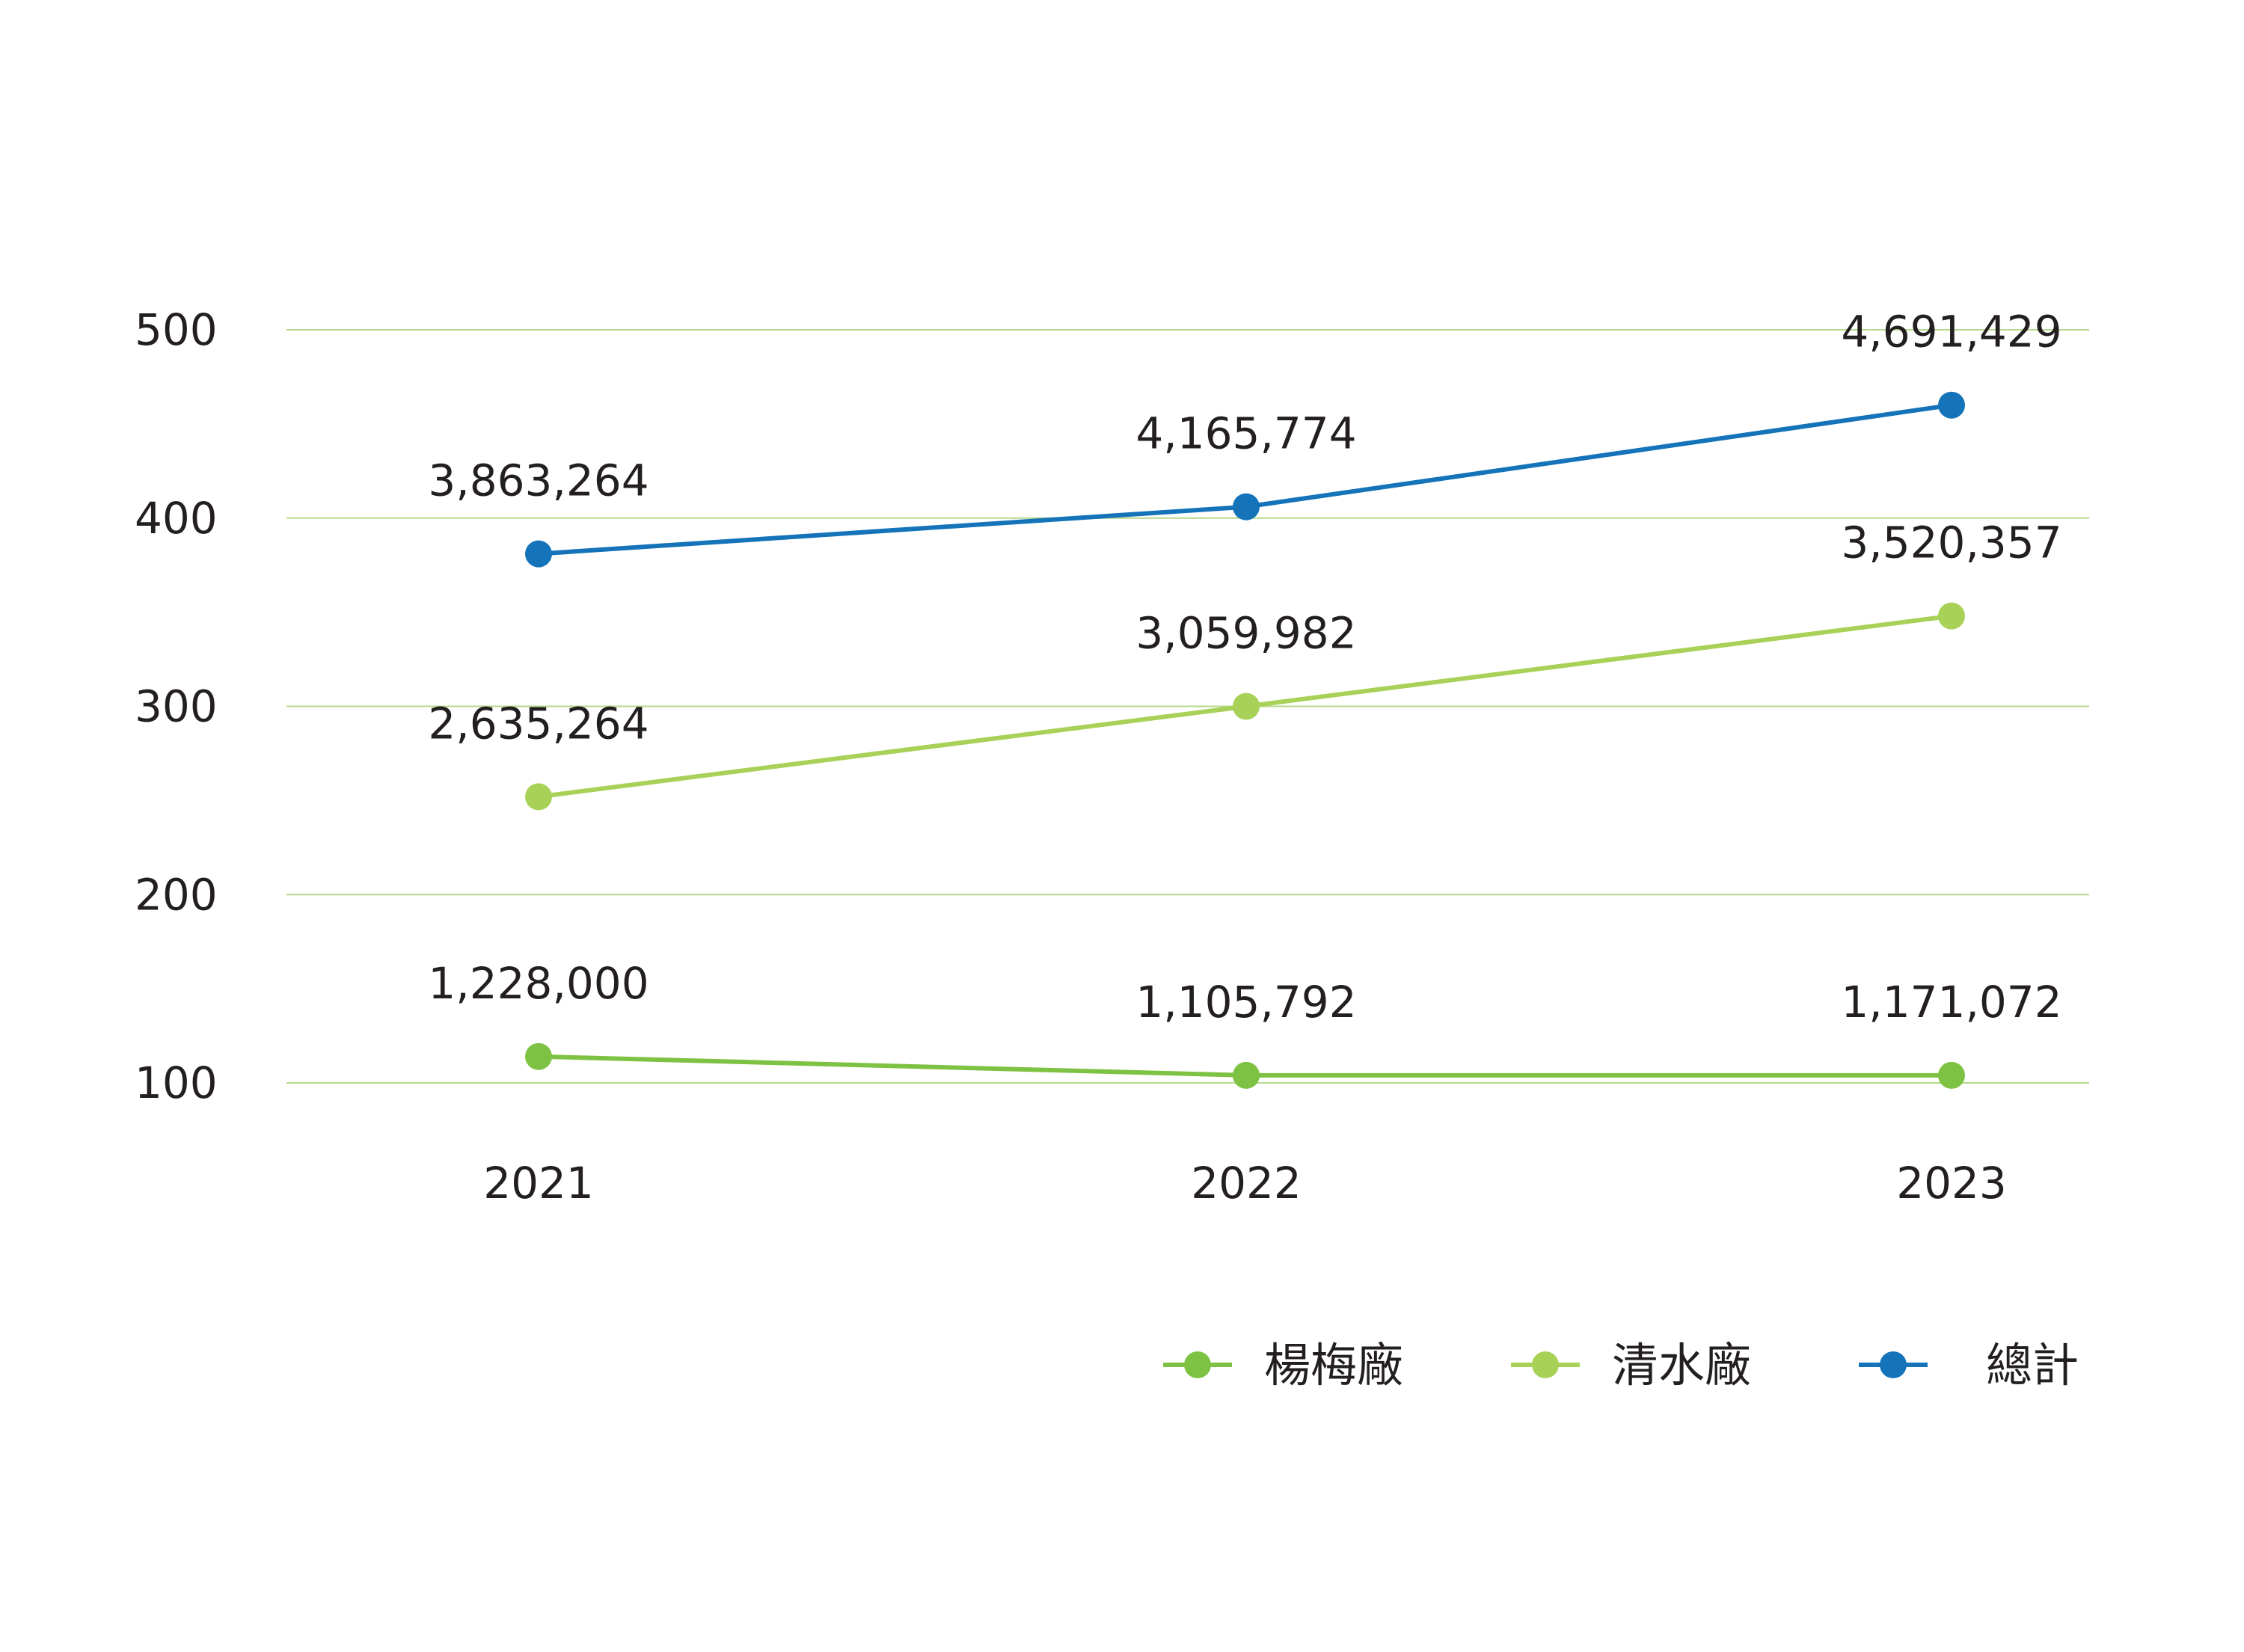 This screenshot has height=1652, width=2244. What do you see at coordinates (1951, 1184) in the screenshot?
I see `x-tick-label: 2023` at bounding box center [1951, 1184].